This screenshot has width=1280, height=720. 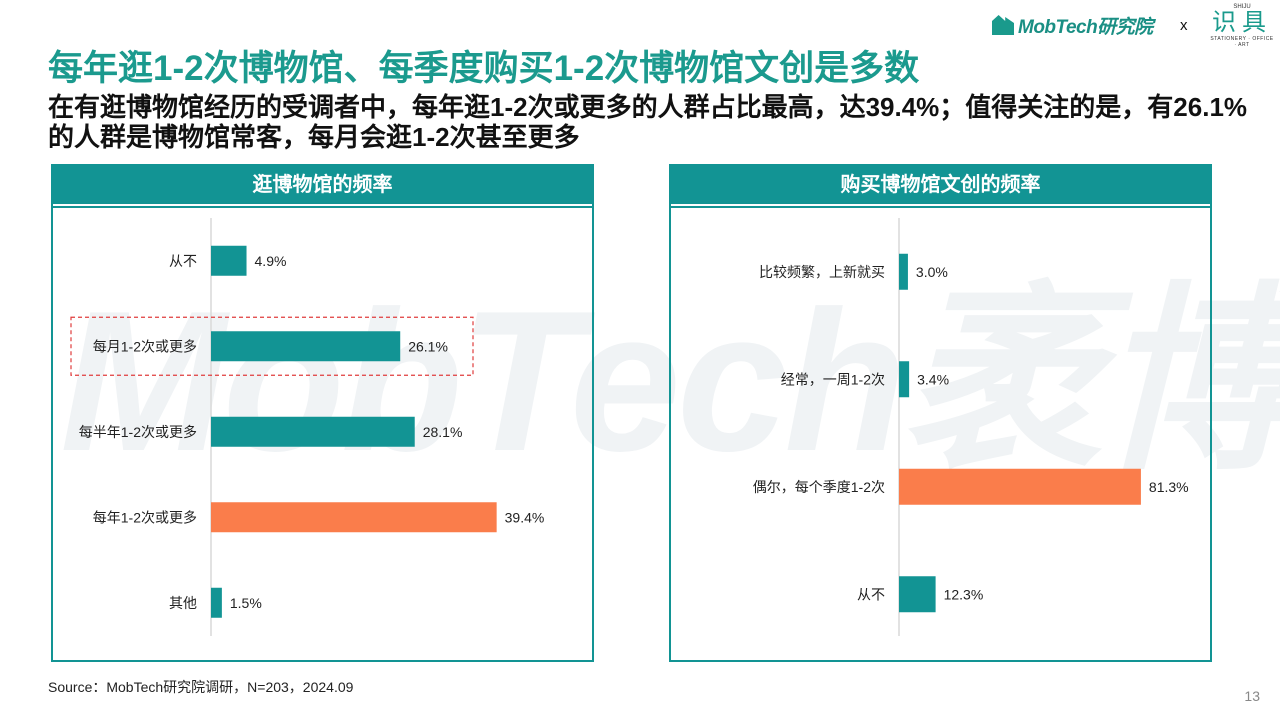 What do you see at coordinates (271, 261) in the screenshot?
I see `data-label: 4.9%` at bounding box center [271, 261].